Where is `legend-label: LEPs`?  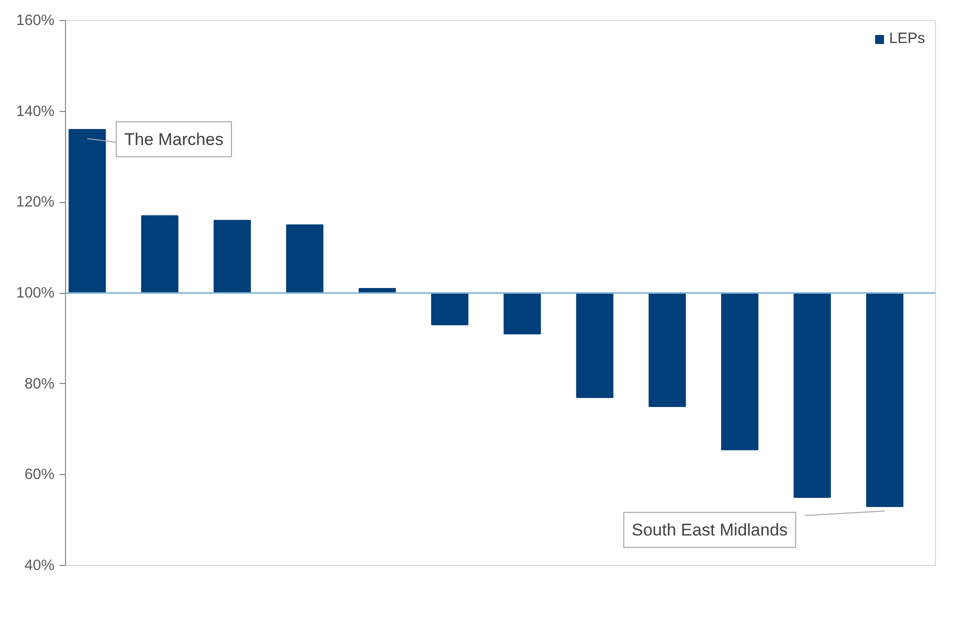
legend-label: LEPs is located at coordinates (907, 38).